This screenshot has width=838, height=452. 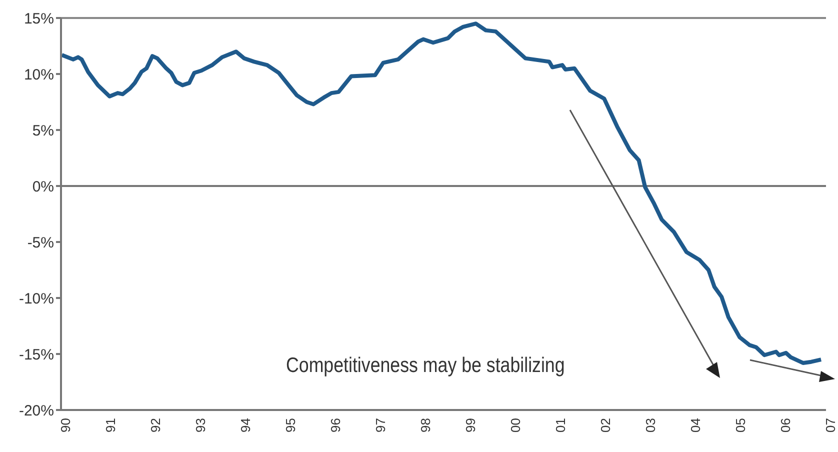 What do you see at coordinates (426, 425) in the screenshot?
I see `x-tick-label: 98` at bounding box center [426, 425].